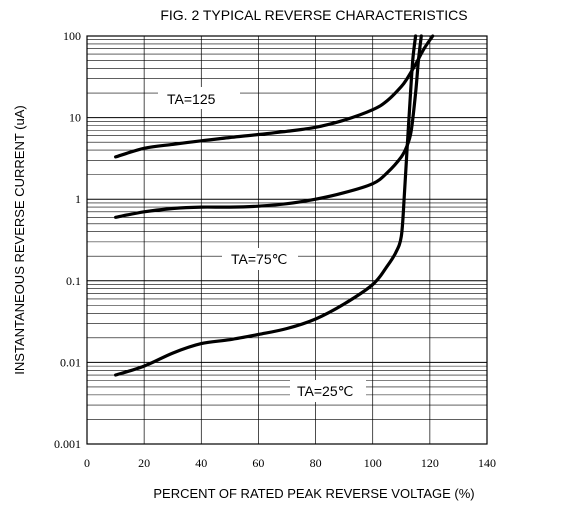  What do you see at coordinates (72, 36) in the screenshot?
I see `y-tick-label: 100` at bounding box center [72, 36].